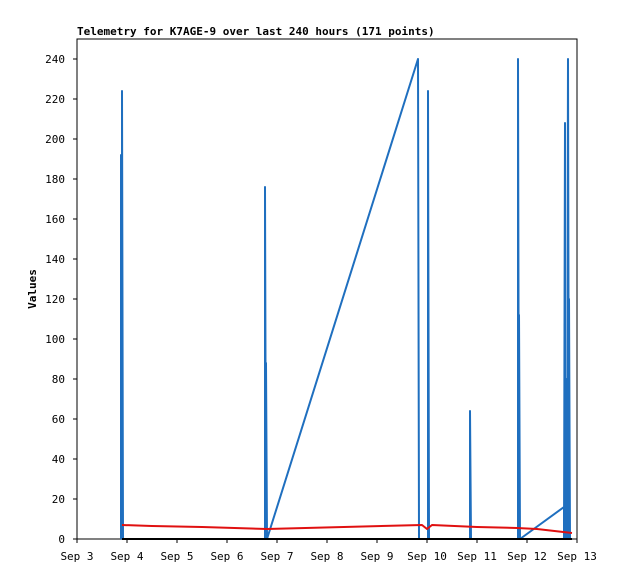 The image size is (618, 579). Describe the element at coordinates (527, 556) in the screenshot. I see `x-tick-label: Sep 12` at that location.